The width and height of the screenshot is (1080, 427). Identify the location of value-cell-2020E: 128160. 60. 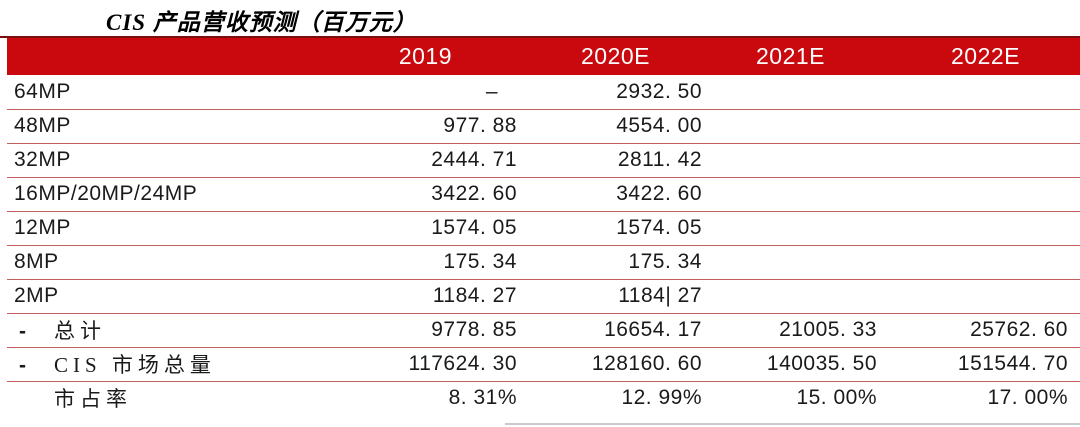
(646, 363).